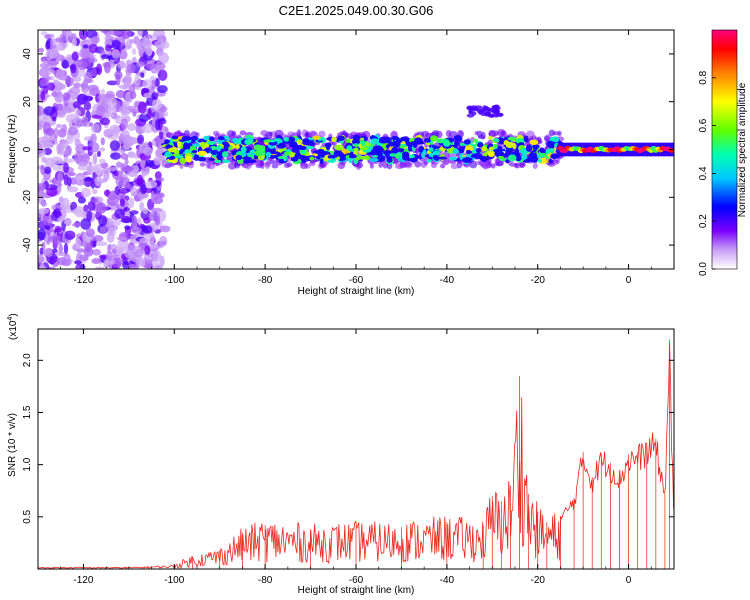 The image size is (750, 600). I want to click on spectrogram-y-tick-label: -20, so click(27, 197).